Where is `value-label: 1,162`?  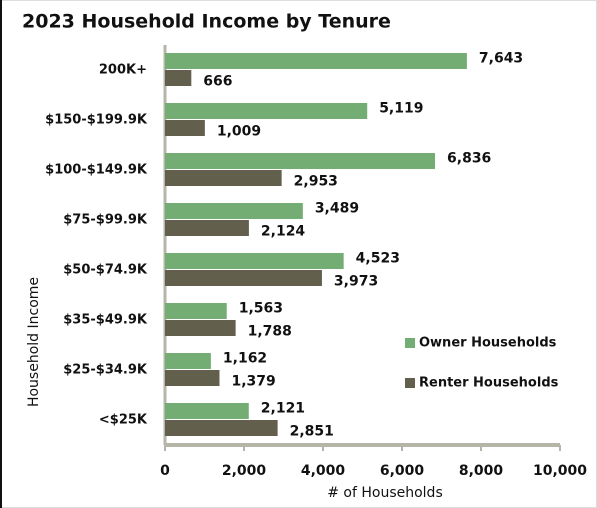 value-label: 1,162 is located at coordinates (245, 359).